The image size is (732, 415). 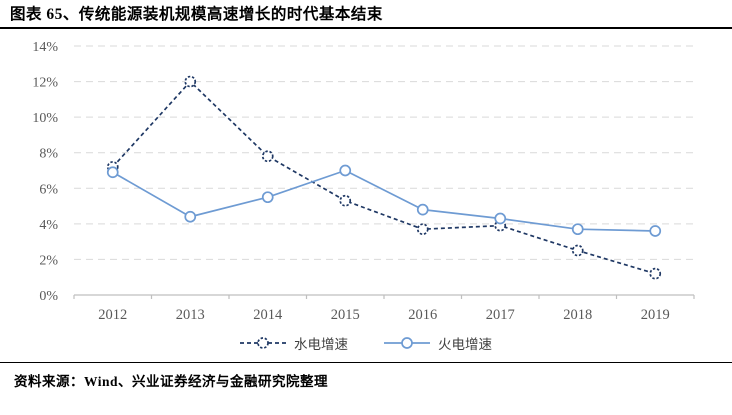 What do you see at coordinates (45, 118) in the screenshot?
I see `y-tick-label: 10%` at bounding box center [45, 118].